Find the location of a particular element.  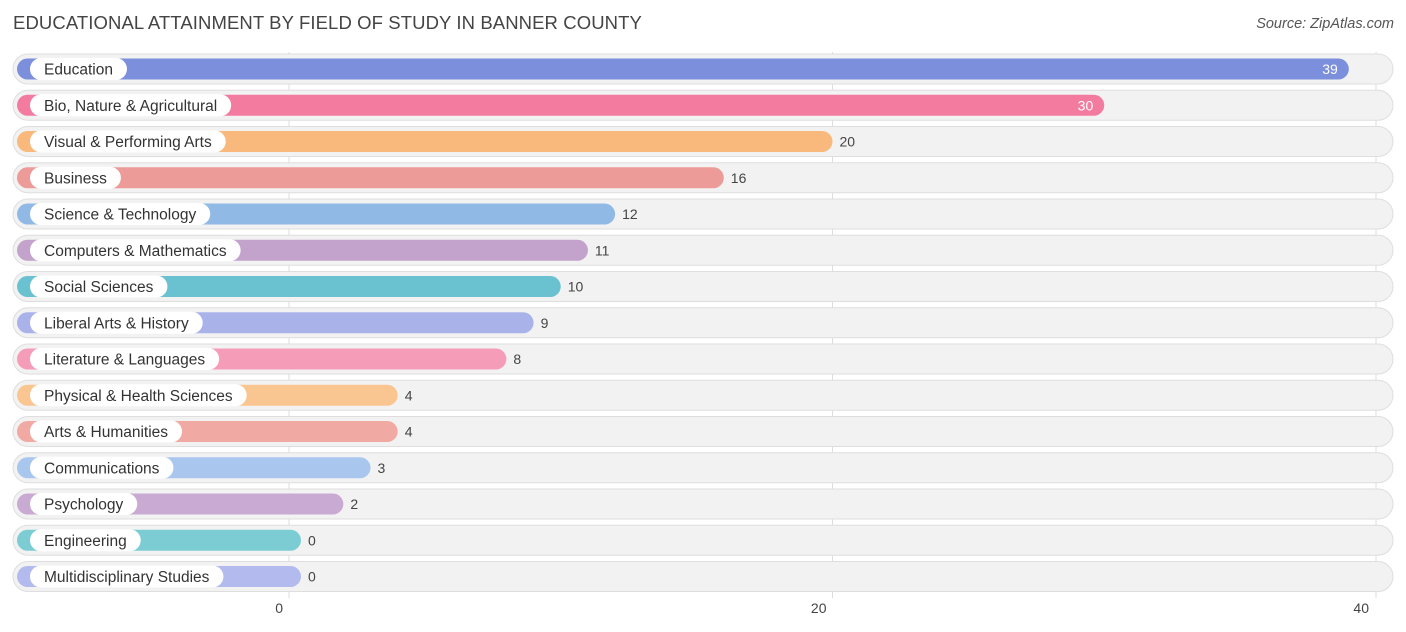

bar-row: Psychology 2 is located at coordinates (703, 504).